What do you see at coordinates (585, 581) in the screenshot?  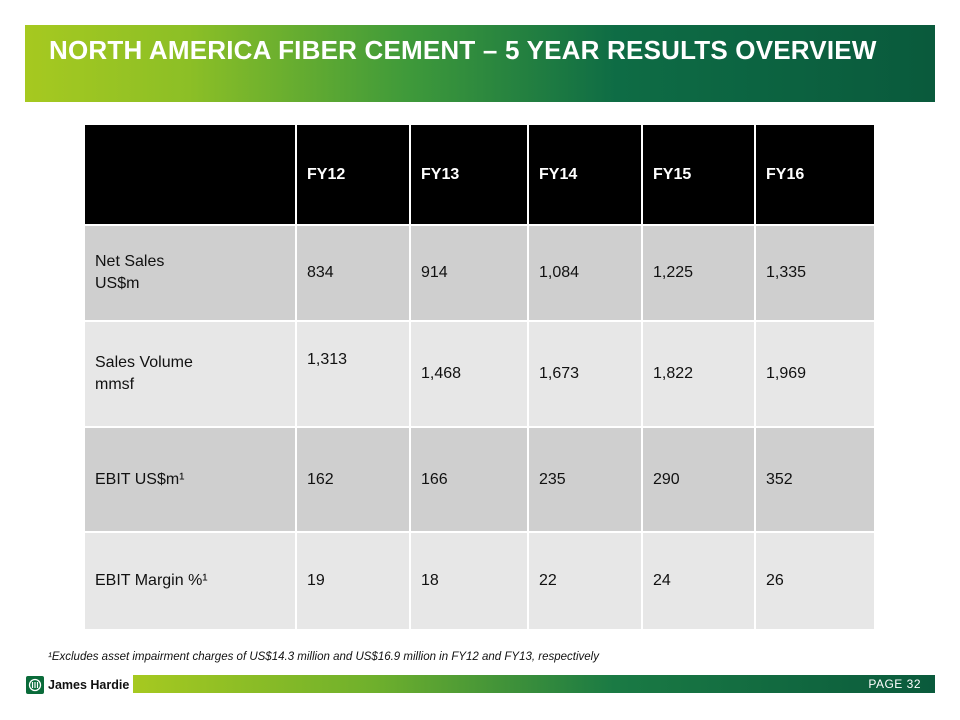 I see `table-cell: 22` at bounding box center [585, 581].